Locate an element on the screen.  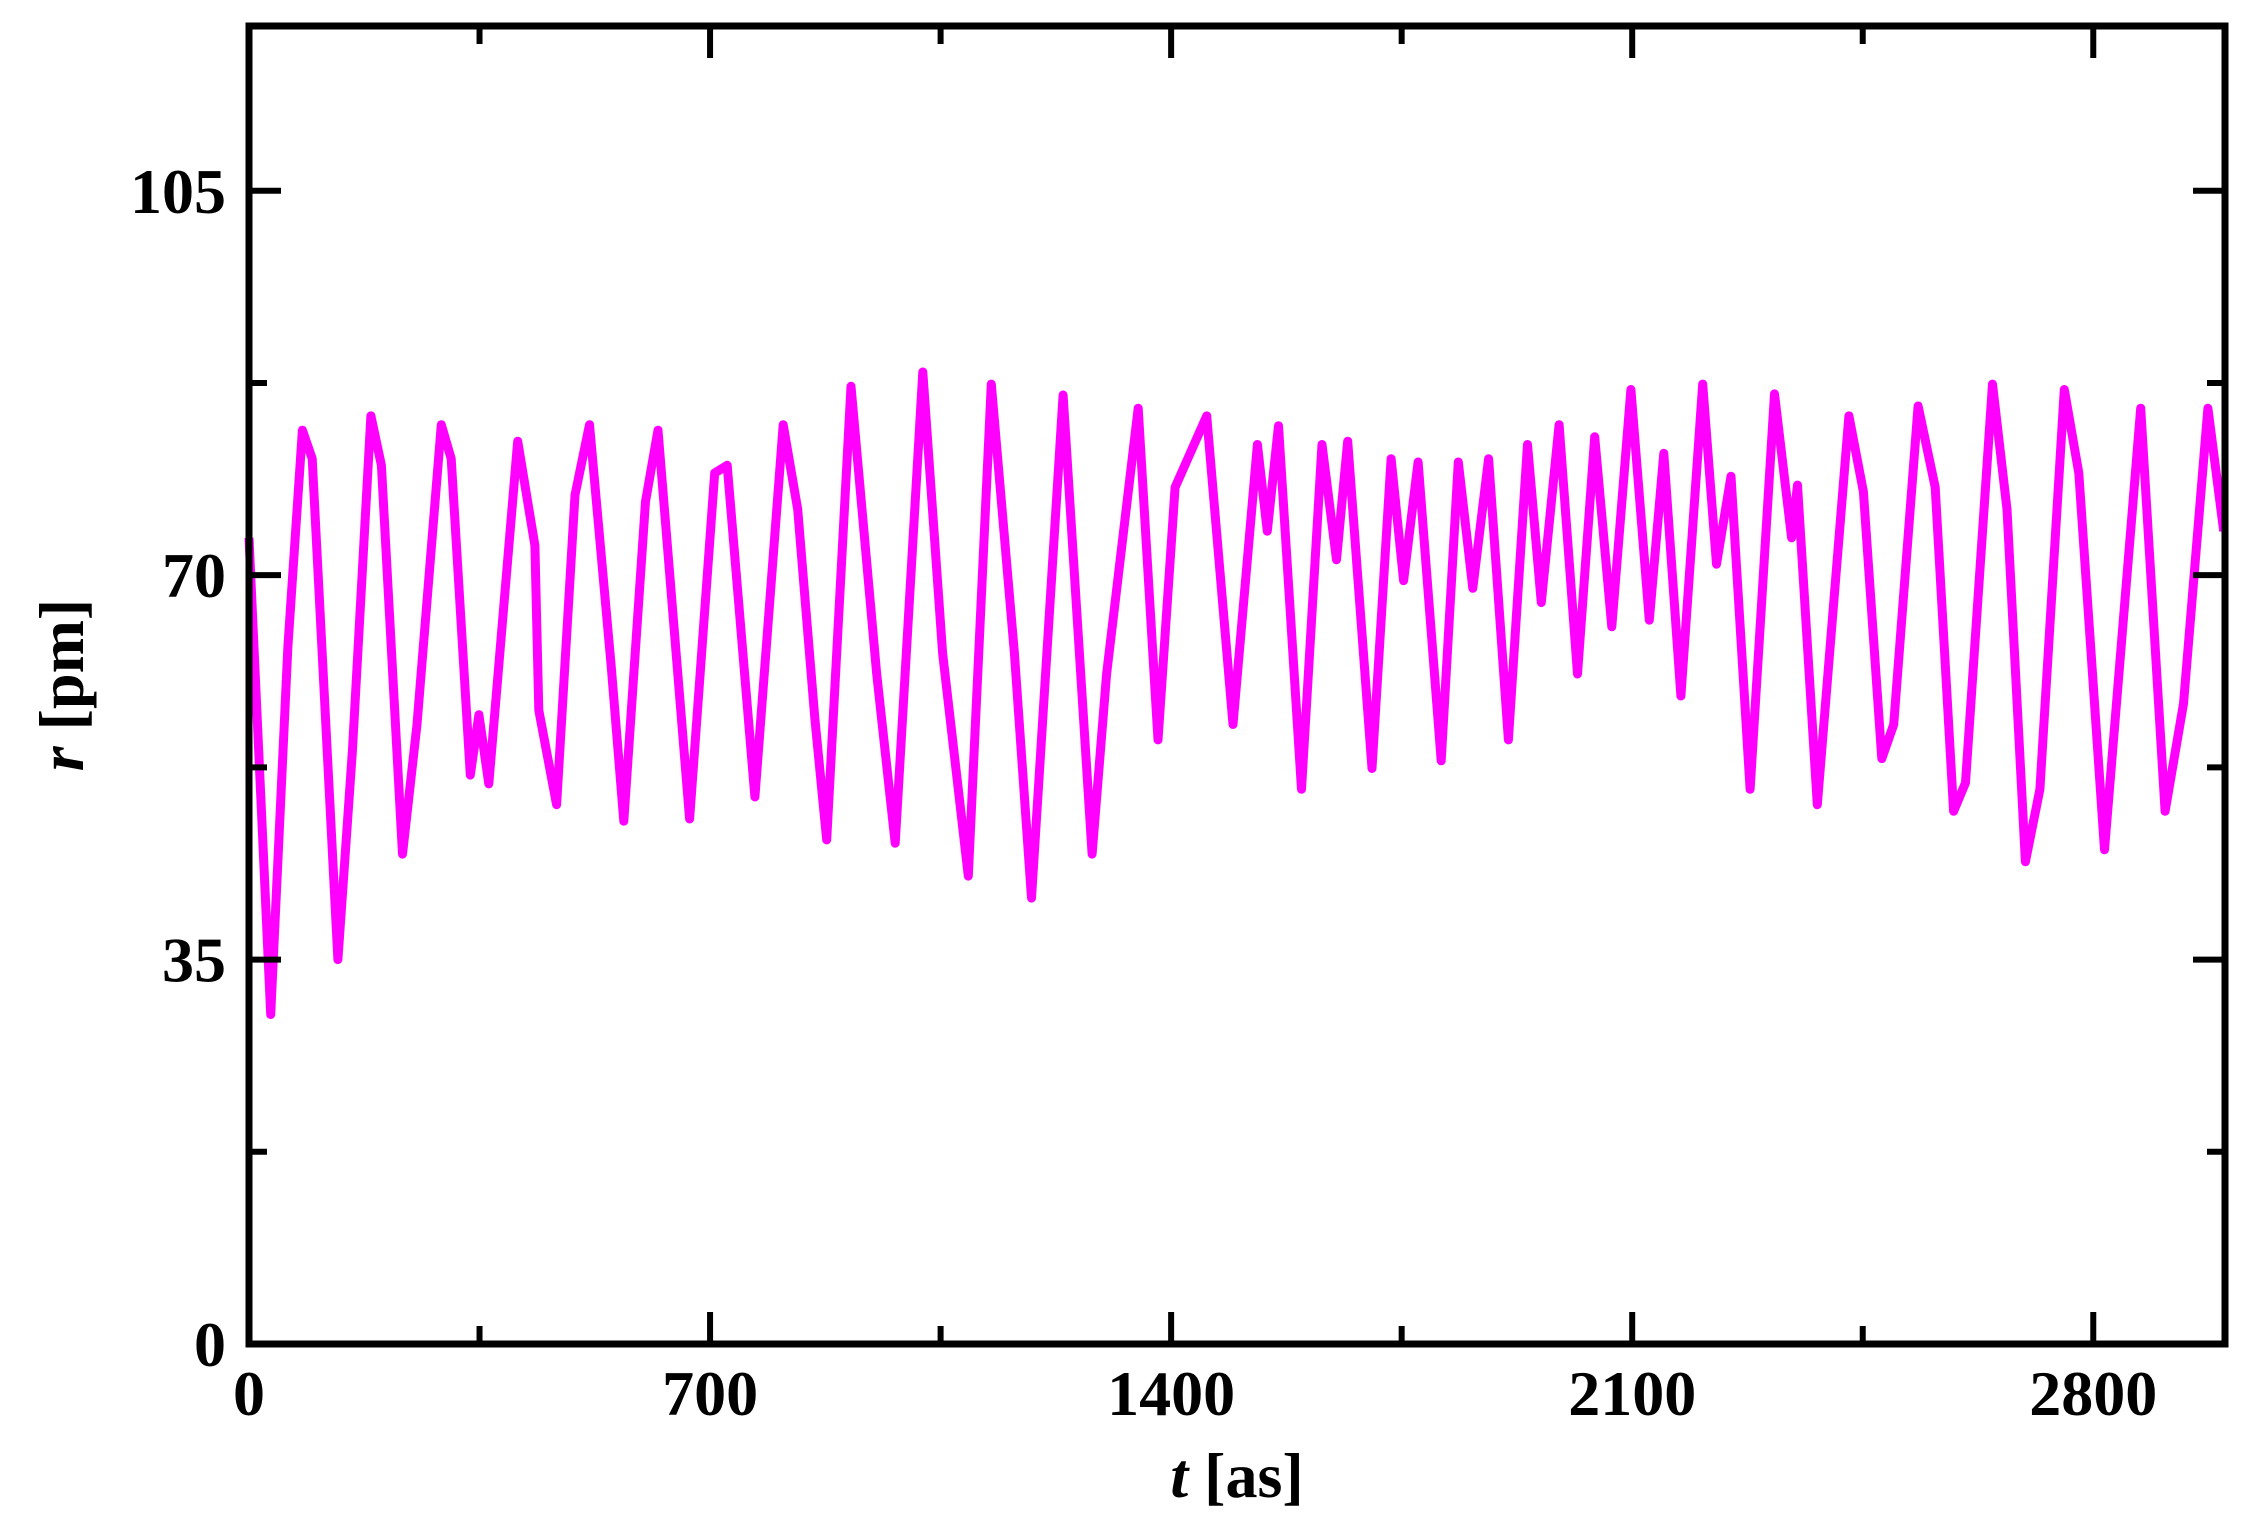
x-tick-label: 2800 is located at coordinates (2093, 1393).